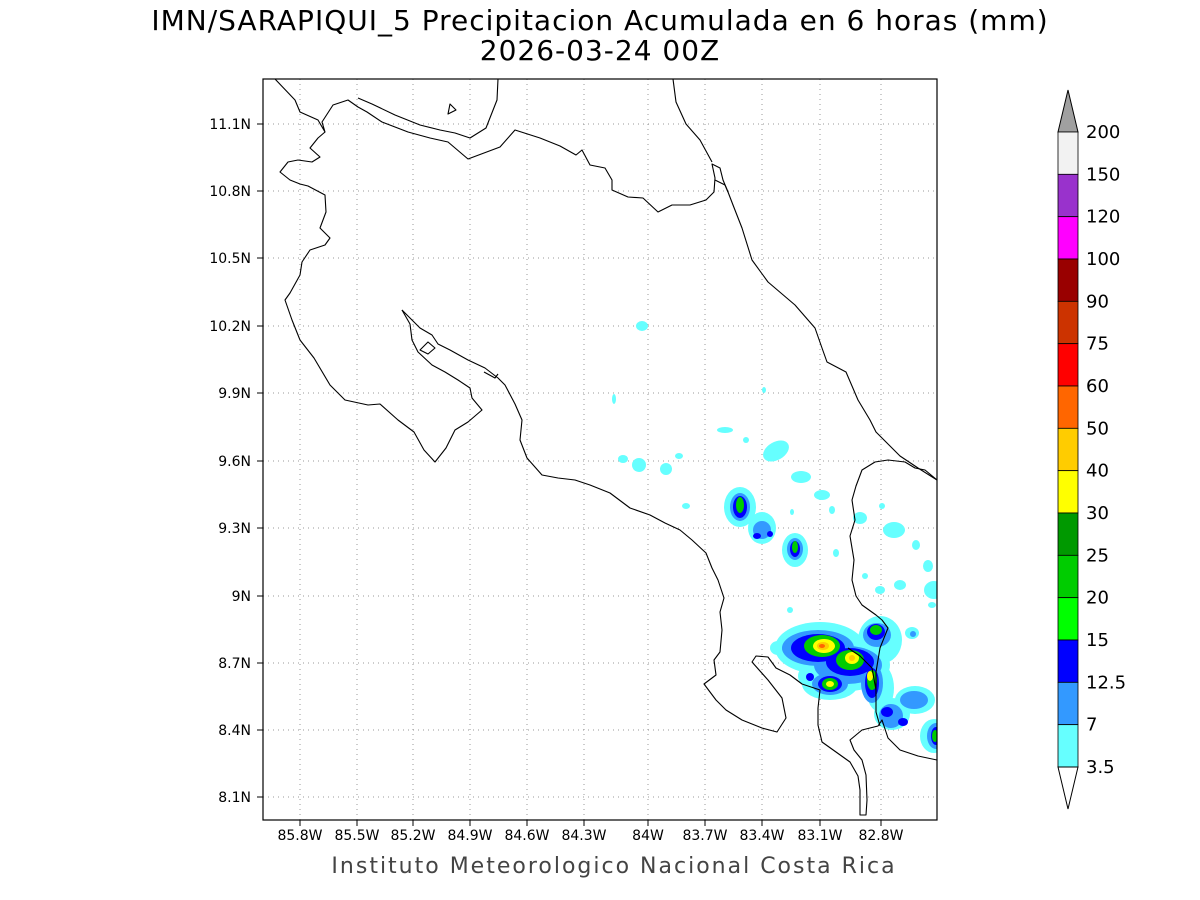  I want to click on colorbar-label: 25, so click(1097, 555).